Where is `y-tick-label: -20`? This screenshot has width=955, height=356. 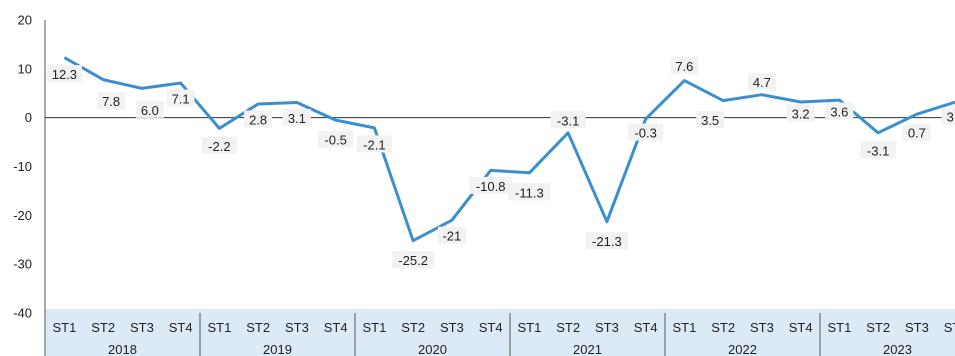
y-tick-label: -20 is located at coordinates (22, 215).